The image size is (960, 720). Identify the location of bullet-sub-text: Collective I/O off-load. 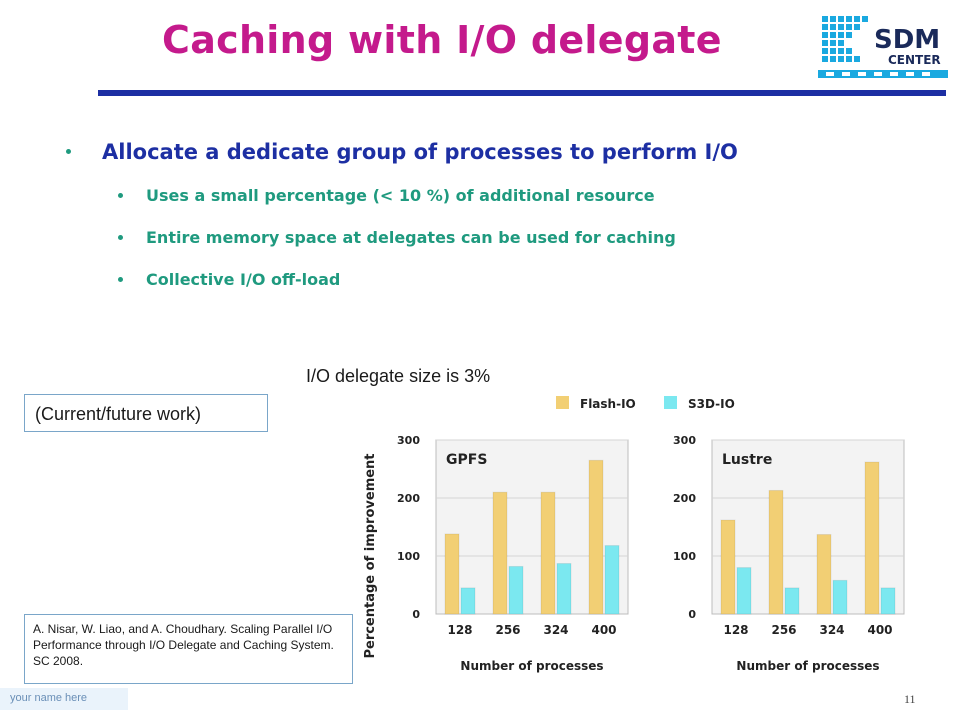
(243, 279).